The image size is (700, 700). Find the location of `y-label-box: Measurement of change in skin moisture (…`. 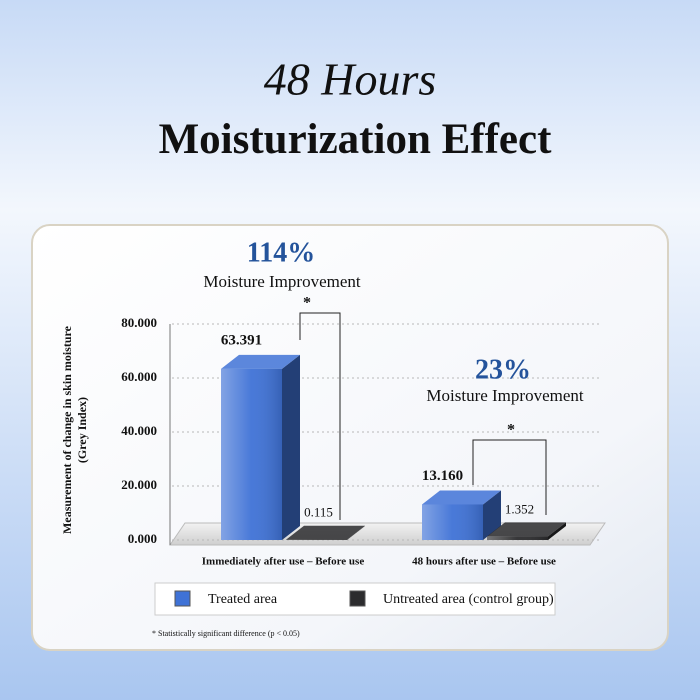

y-label-box: Measurement of change in skin moisture (… is located at coordinates (74, 430).